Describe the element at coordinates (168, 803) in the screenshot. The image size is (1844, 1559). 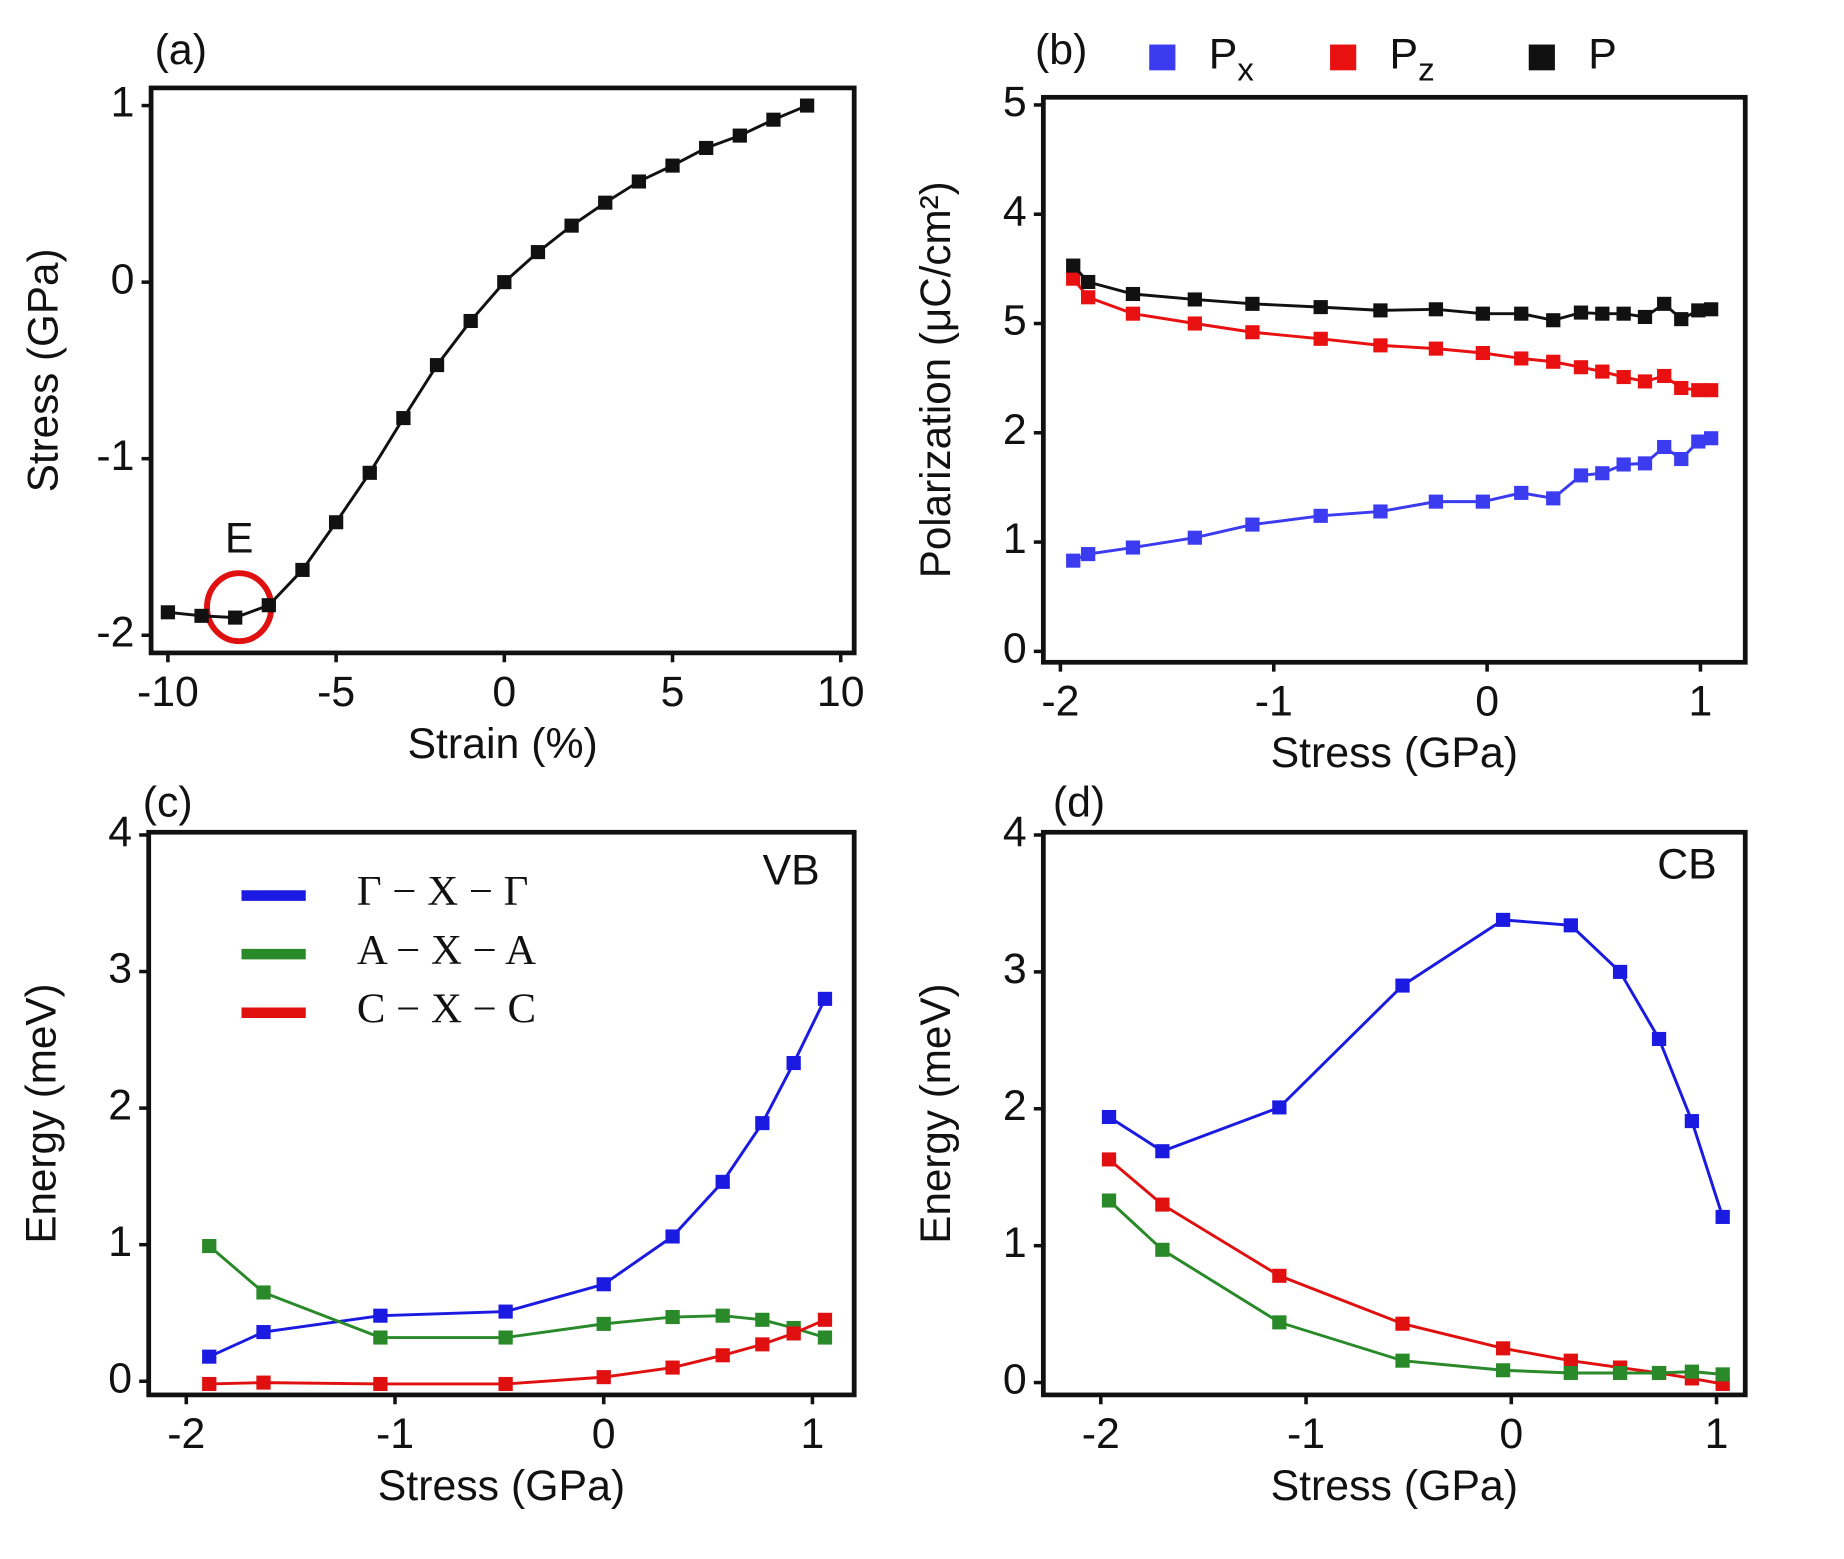
I see `panel-label: (c)` at that location.